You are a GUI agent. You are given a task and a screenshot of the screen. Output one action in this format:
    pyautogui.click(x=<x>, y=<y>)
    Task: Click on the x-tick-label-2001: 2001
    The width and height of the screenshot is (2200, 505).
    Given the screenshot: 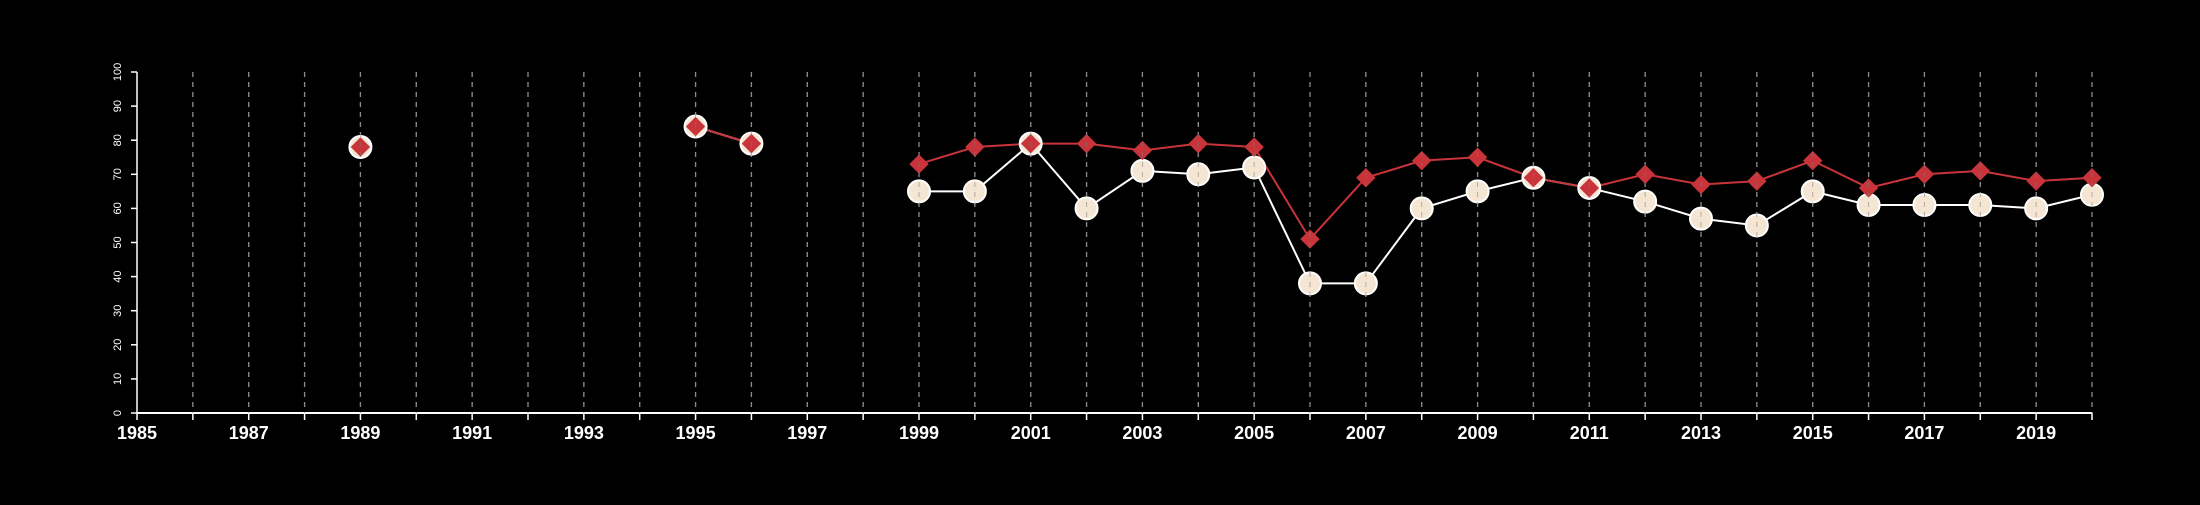 What is the action you would take?
    pyautogui.click(x=1031, y=433)
    